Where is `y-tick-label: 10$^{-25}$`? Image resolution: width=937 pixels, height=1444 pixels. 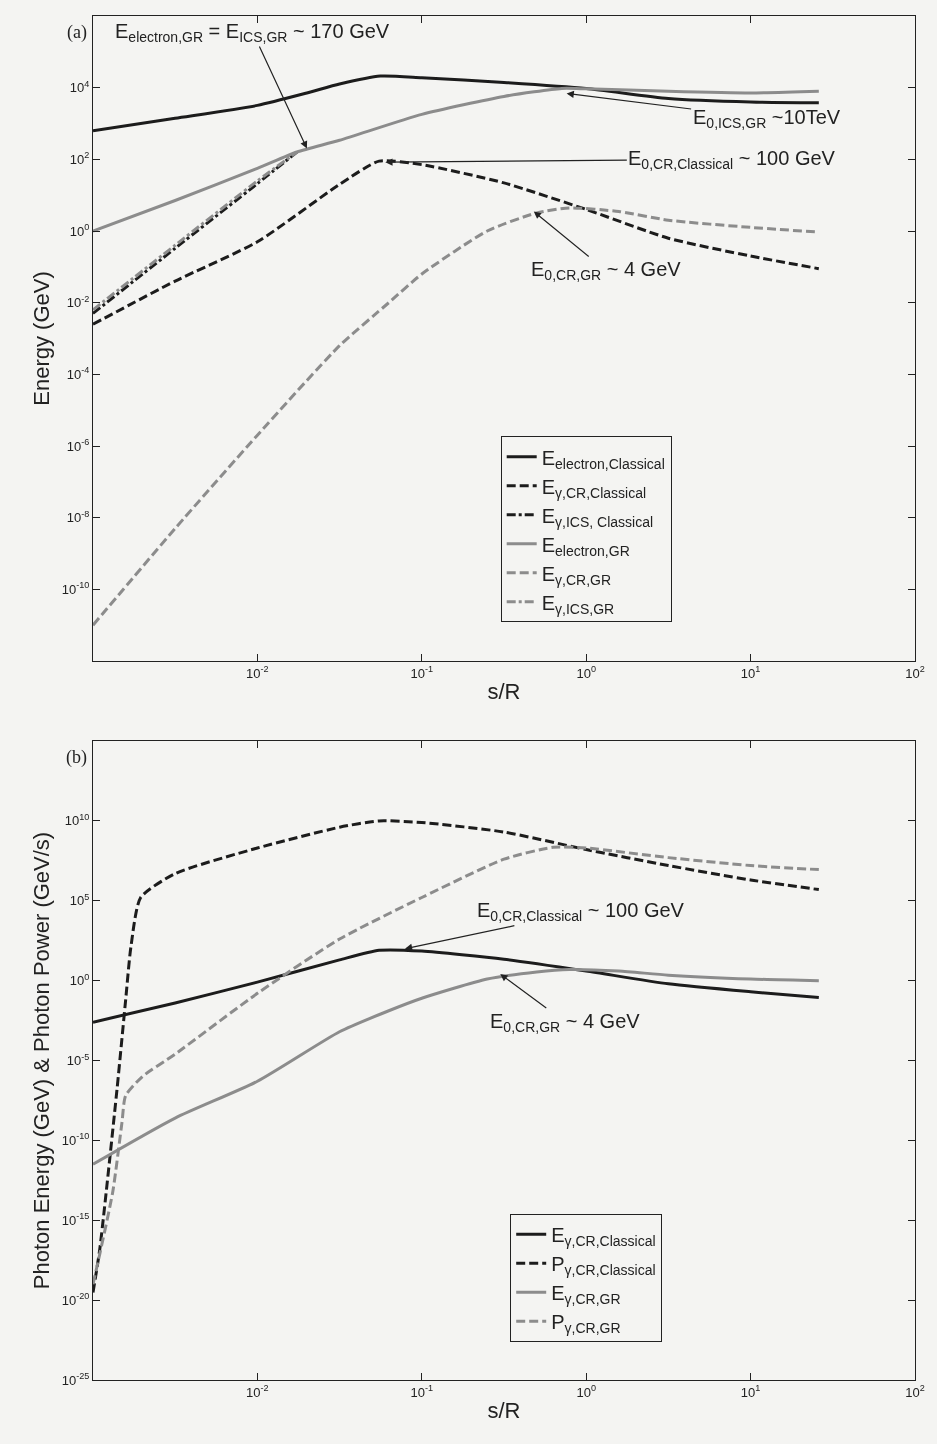 y-tick-label: 10$^{-25}$ is located at coordinates (75, 1379).